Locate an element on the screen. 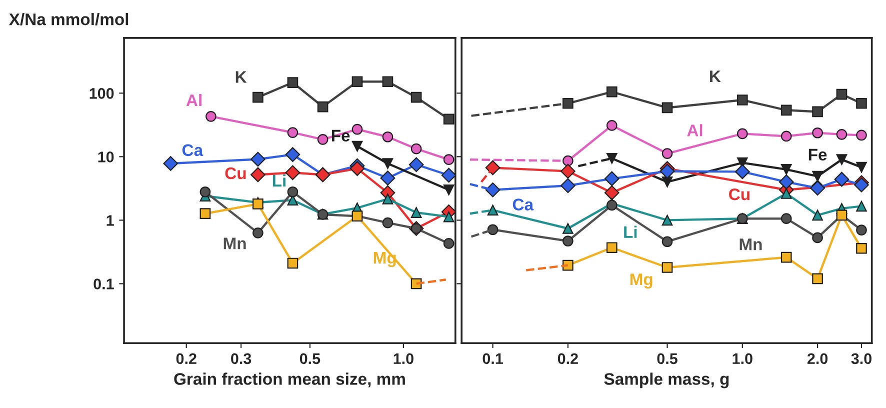 The image size is (886, 408). y-axis-title: X/Na mmol/mol is located at coordinates (68, 19).